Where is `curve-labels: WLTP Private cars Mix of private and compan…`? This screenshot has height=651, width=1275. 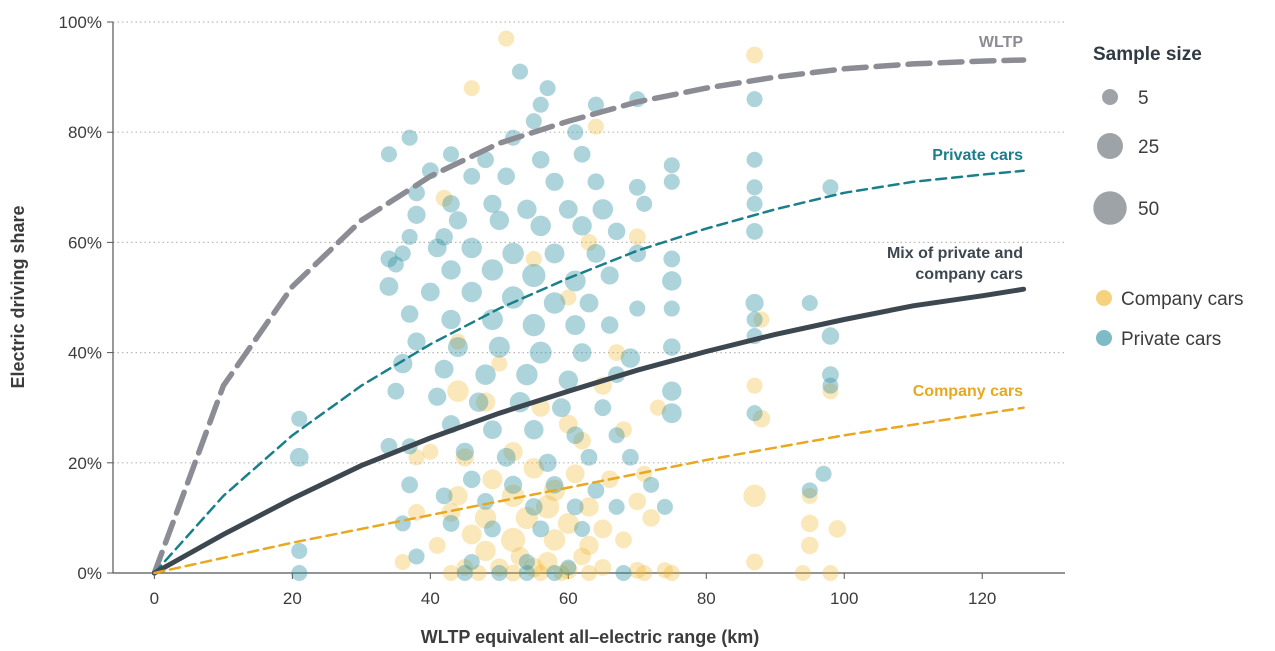
curve-labels: WLTP Private cars Mix of private and compan… is located at coordinates (955, 217).